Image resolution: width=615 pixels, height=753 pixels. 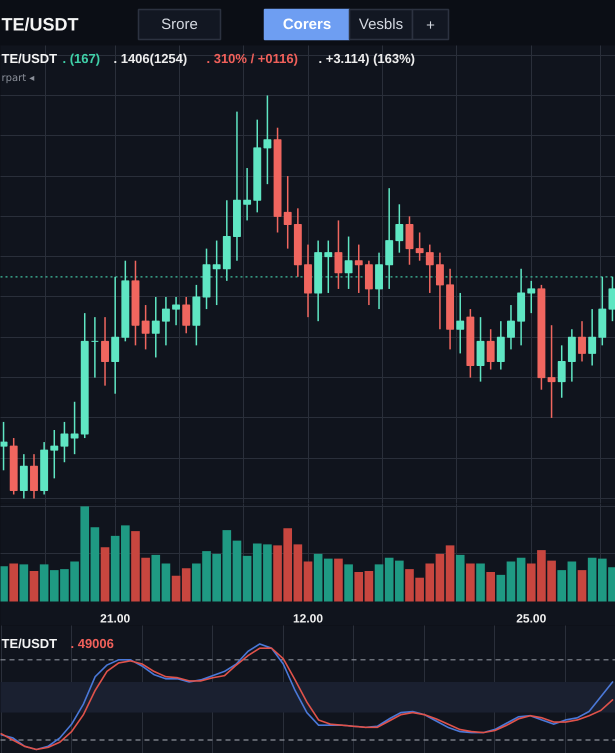 I want to click on text: Corers, so click(x=307, y=24).